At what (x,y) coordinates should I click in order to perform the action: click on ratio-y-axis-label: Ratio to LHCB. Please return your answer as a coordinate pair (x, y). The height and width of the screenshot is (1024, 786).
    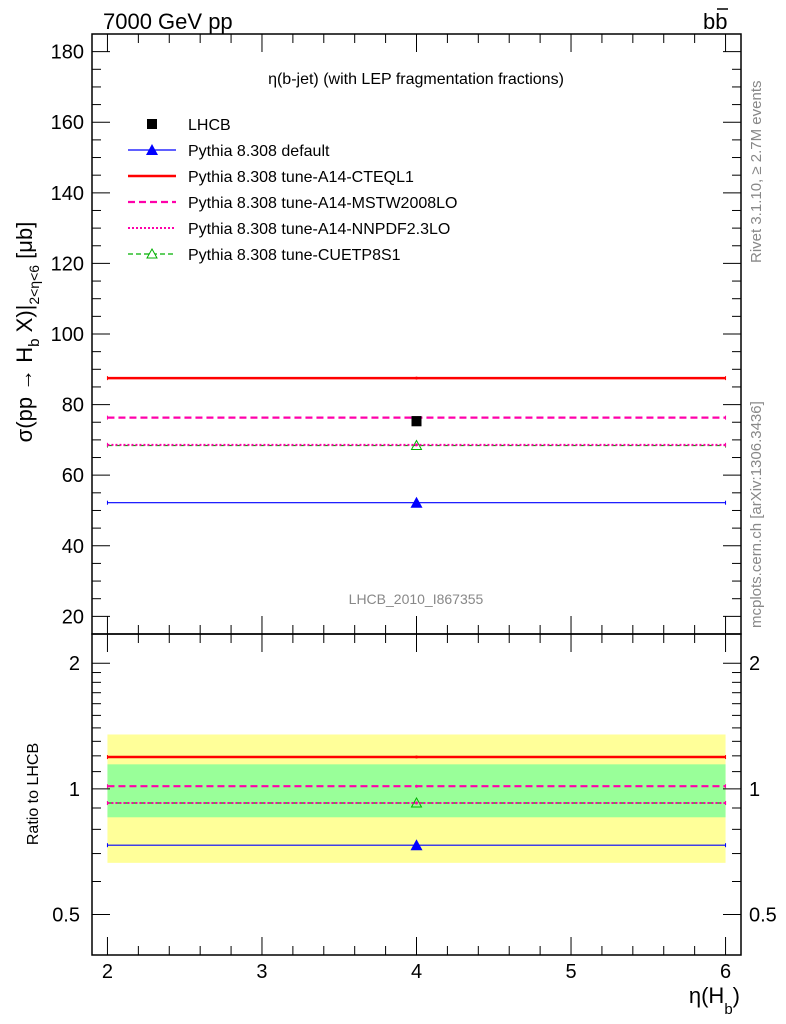
    Looking at the image, I should click on (33, 794).